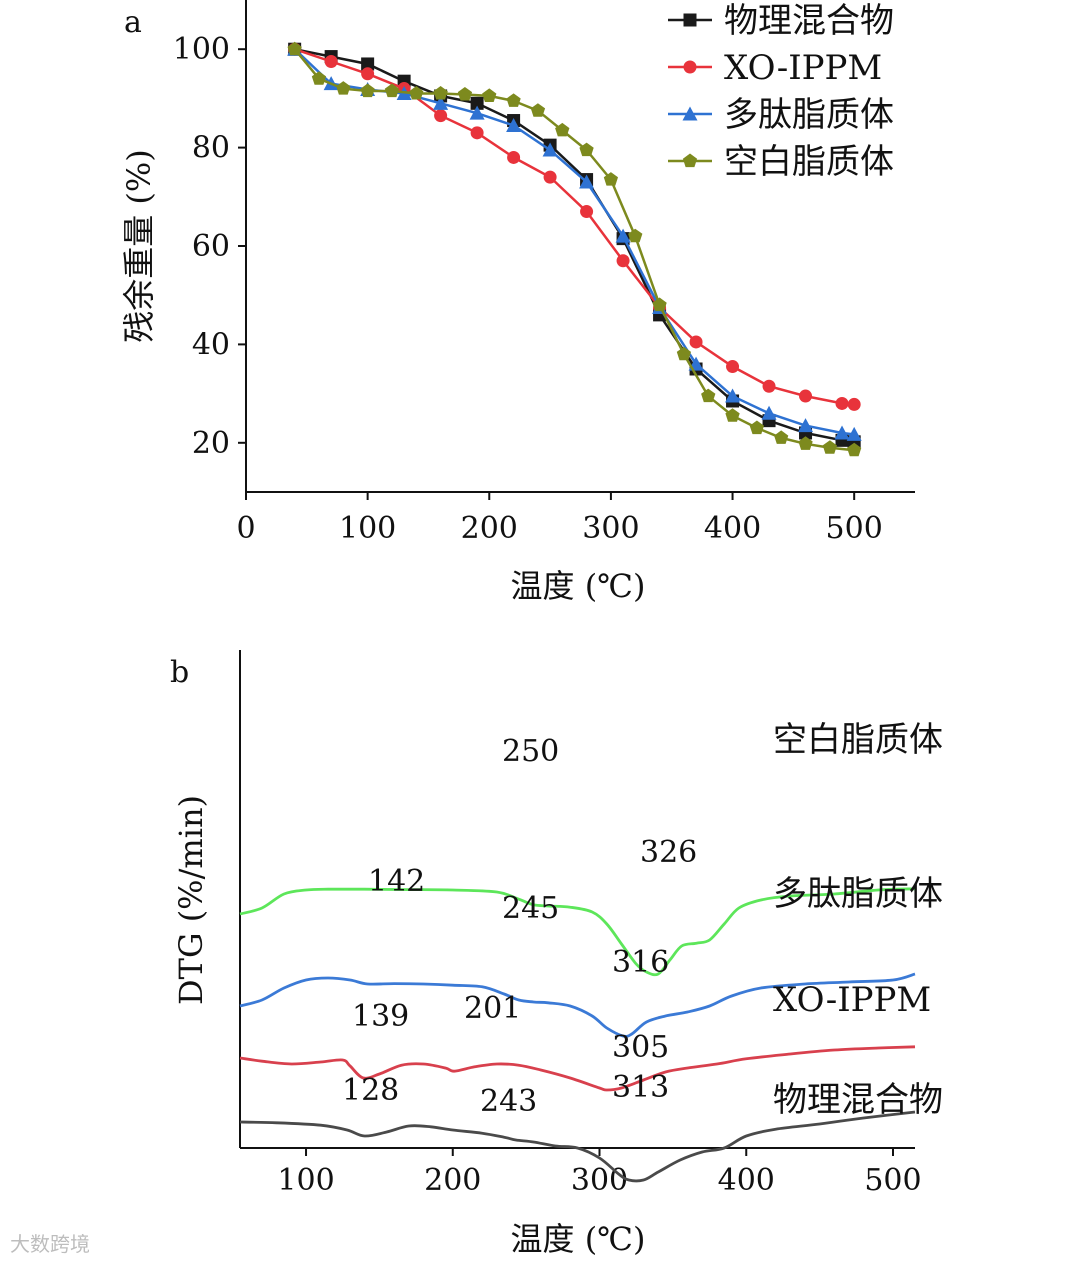  What do you see at coordinates (732, 528) in the screenshot?
I see `panel-a-xtick-label-400: 400` at bounding box center [732, 528].